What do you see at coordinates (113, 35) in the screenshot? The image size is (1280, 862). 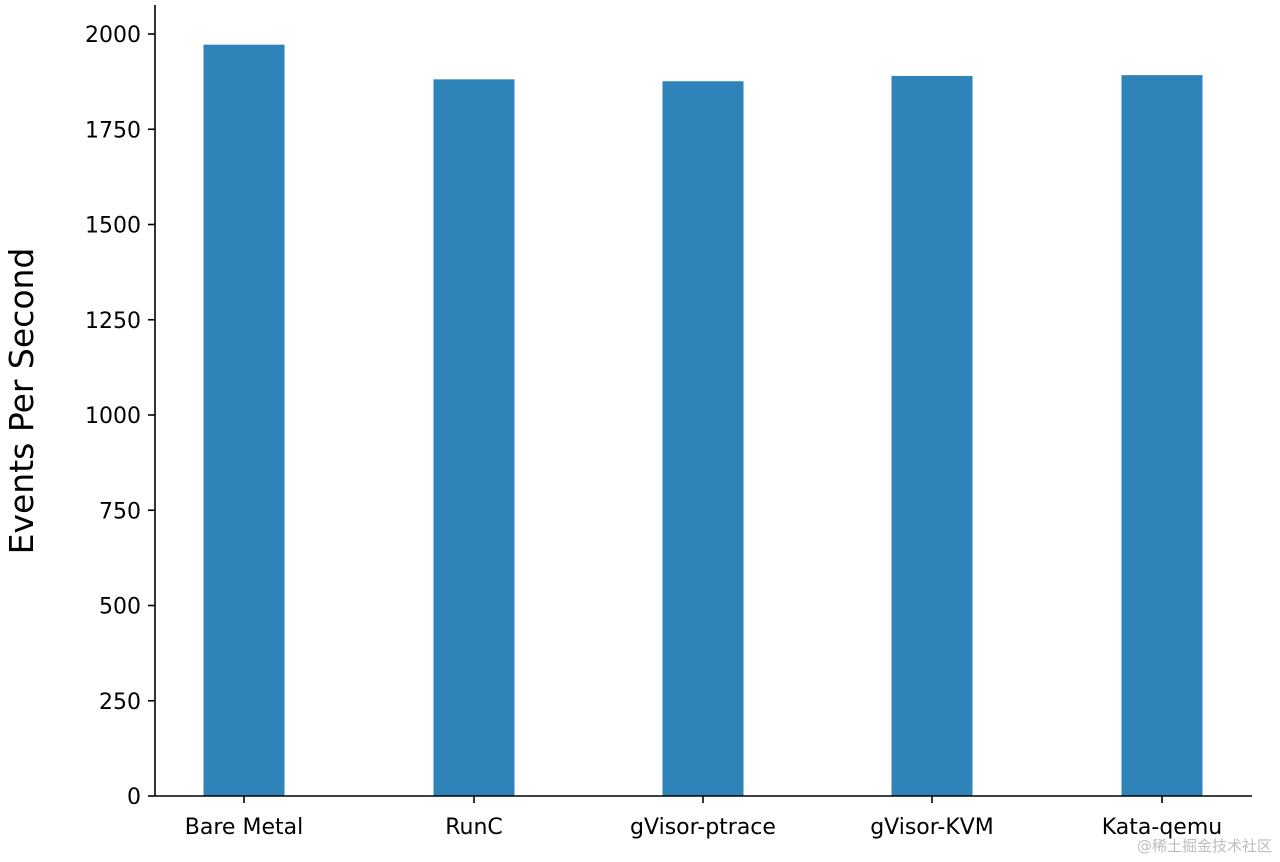 I see `y-tick-label: 2000` at bounding box center [113, 35].